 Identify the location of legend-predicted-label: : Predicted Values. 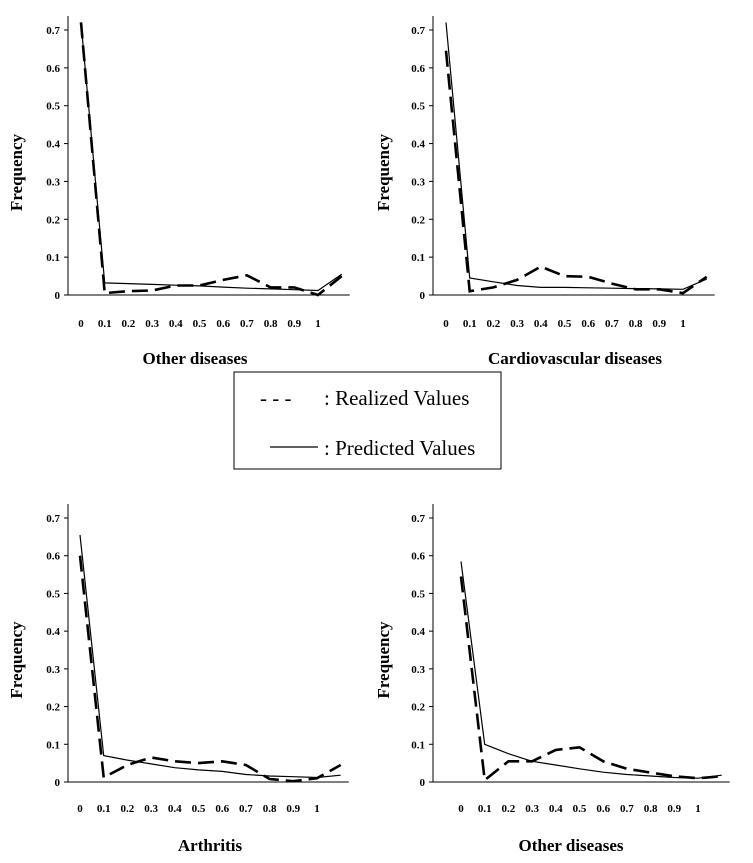
(399, 448).